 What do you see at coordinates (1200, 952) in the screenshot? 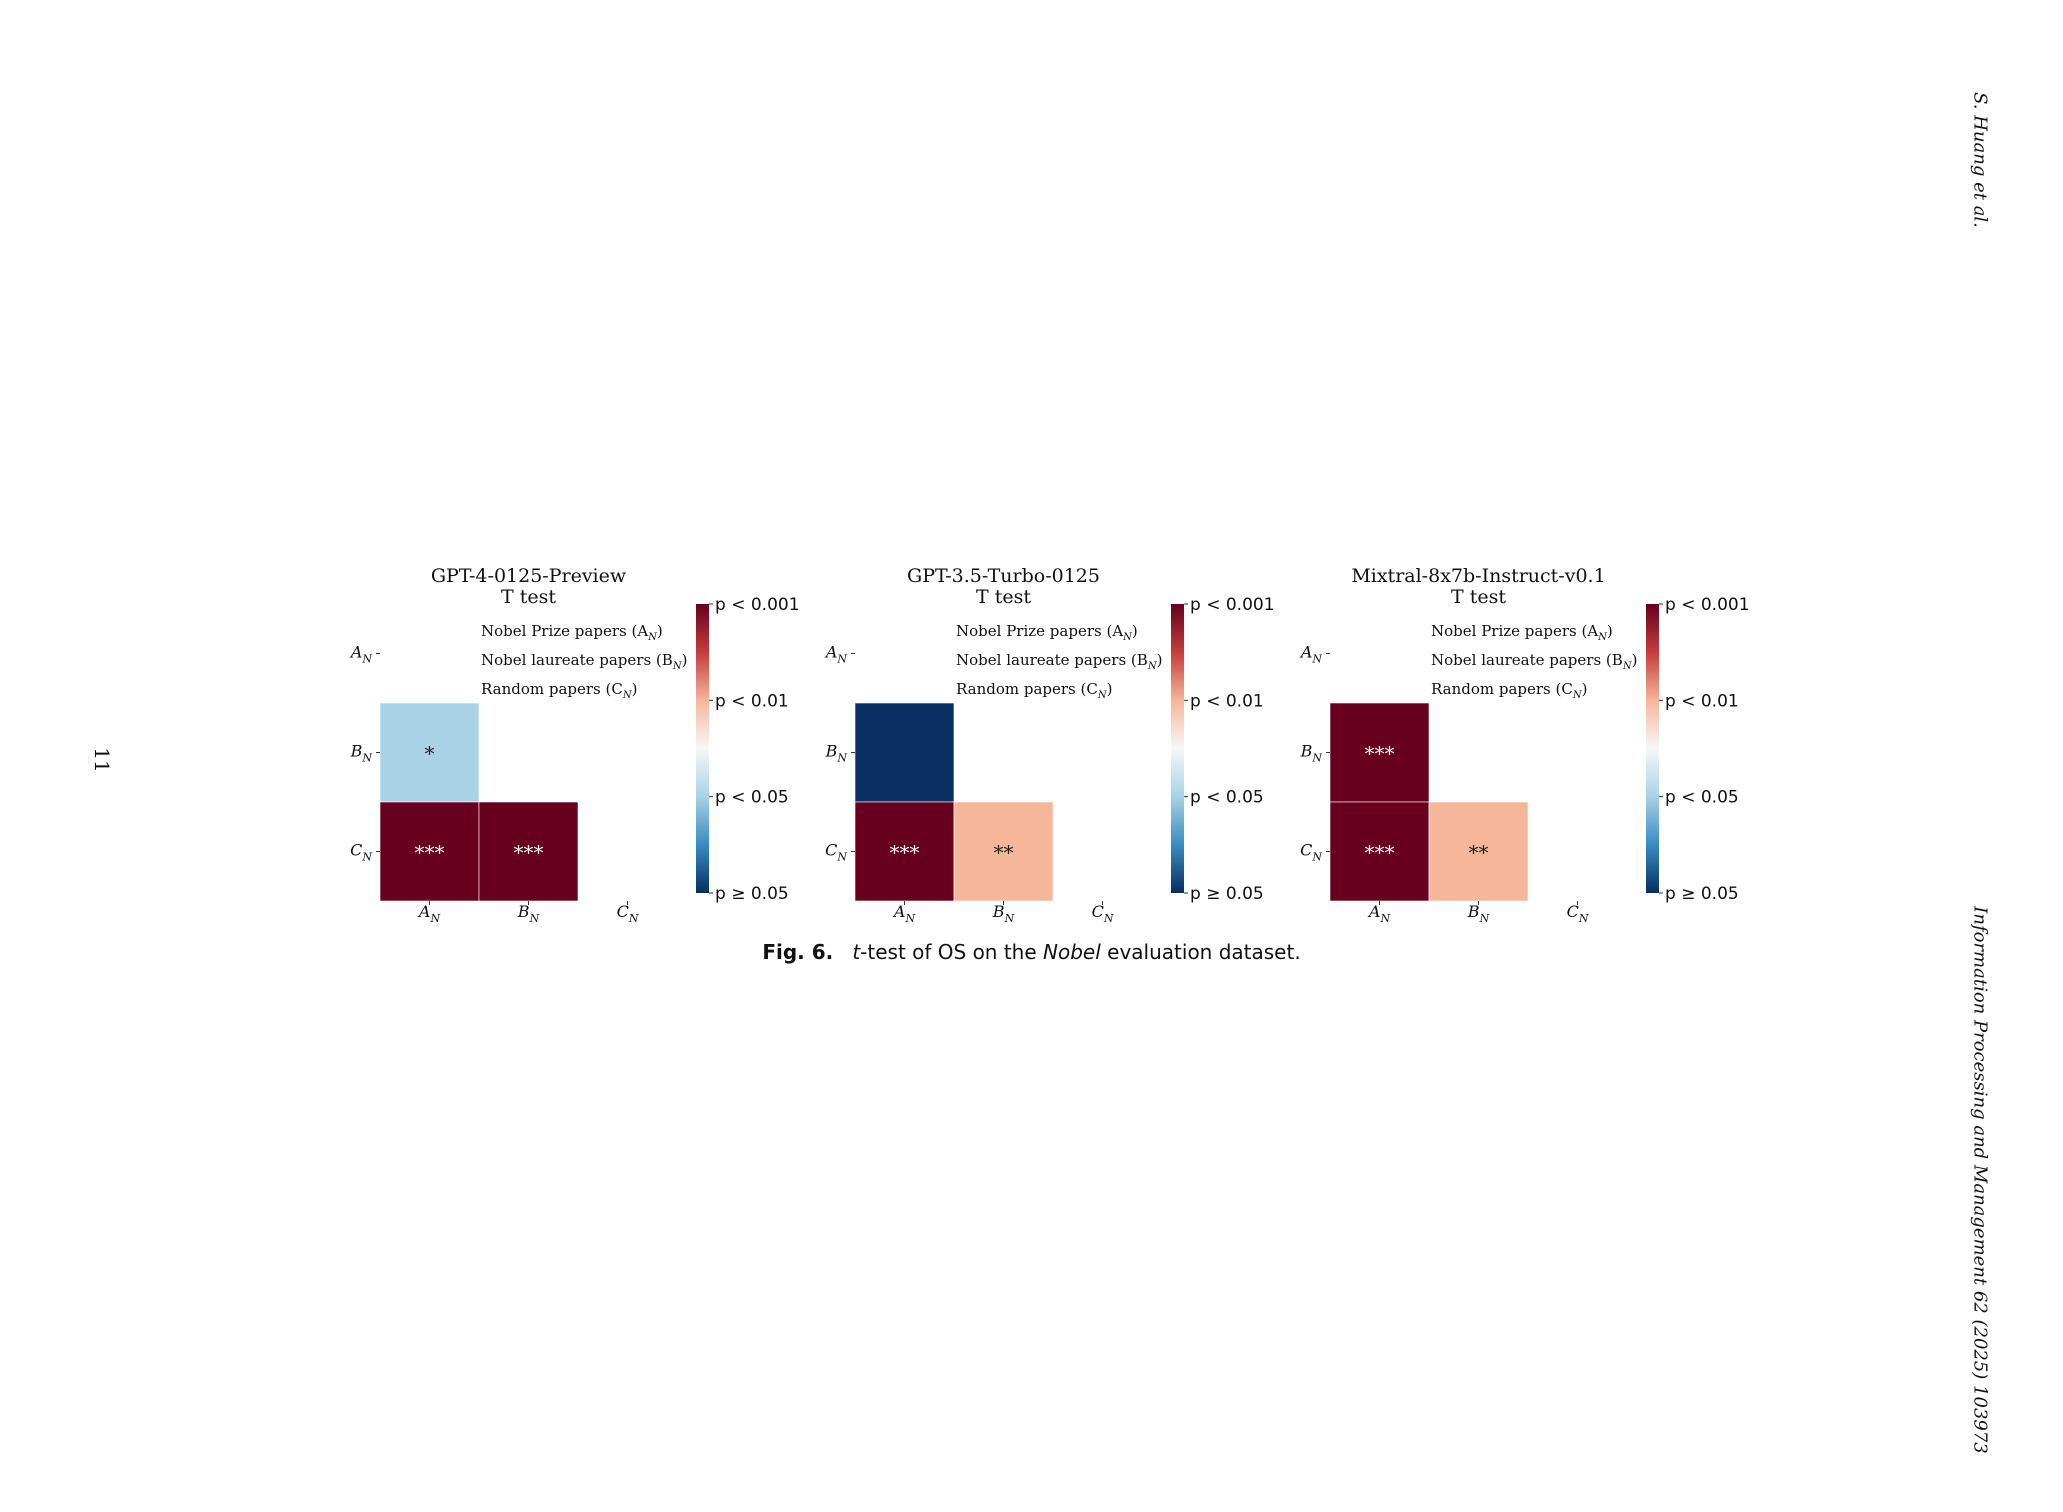
I see `caption-text-b: evaluation dataset.` at bounding box center [1200, 952].